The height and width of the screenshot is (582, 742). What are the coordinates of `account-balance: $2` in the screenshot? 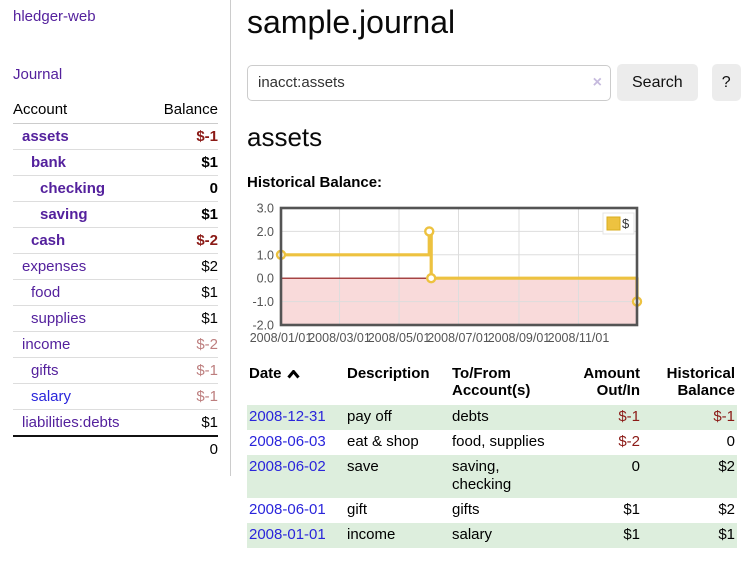 It's located at (183, 266).